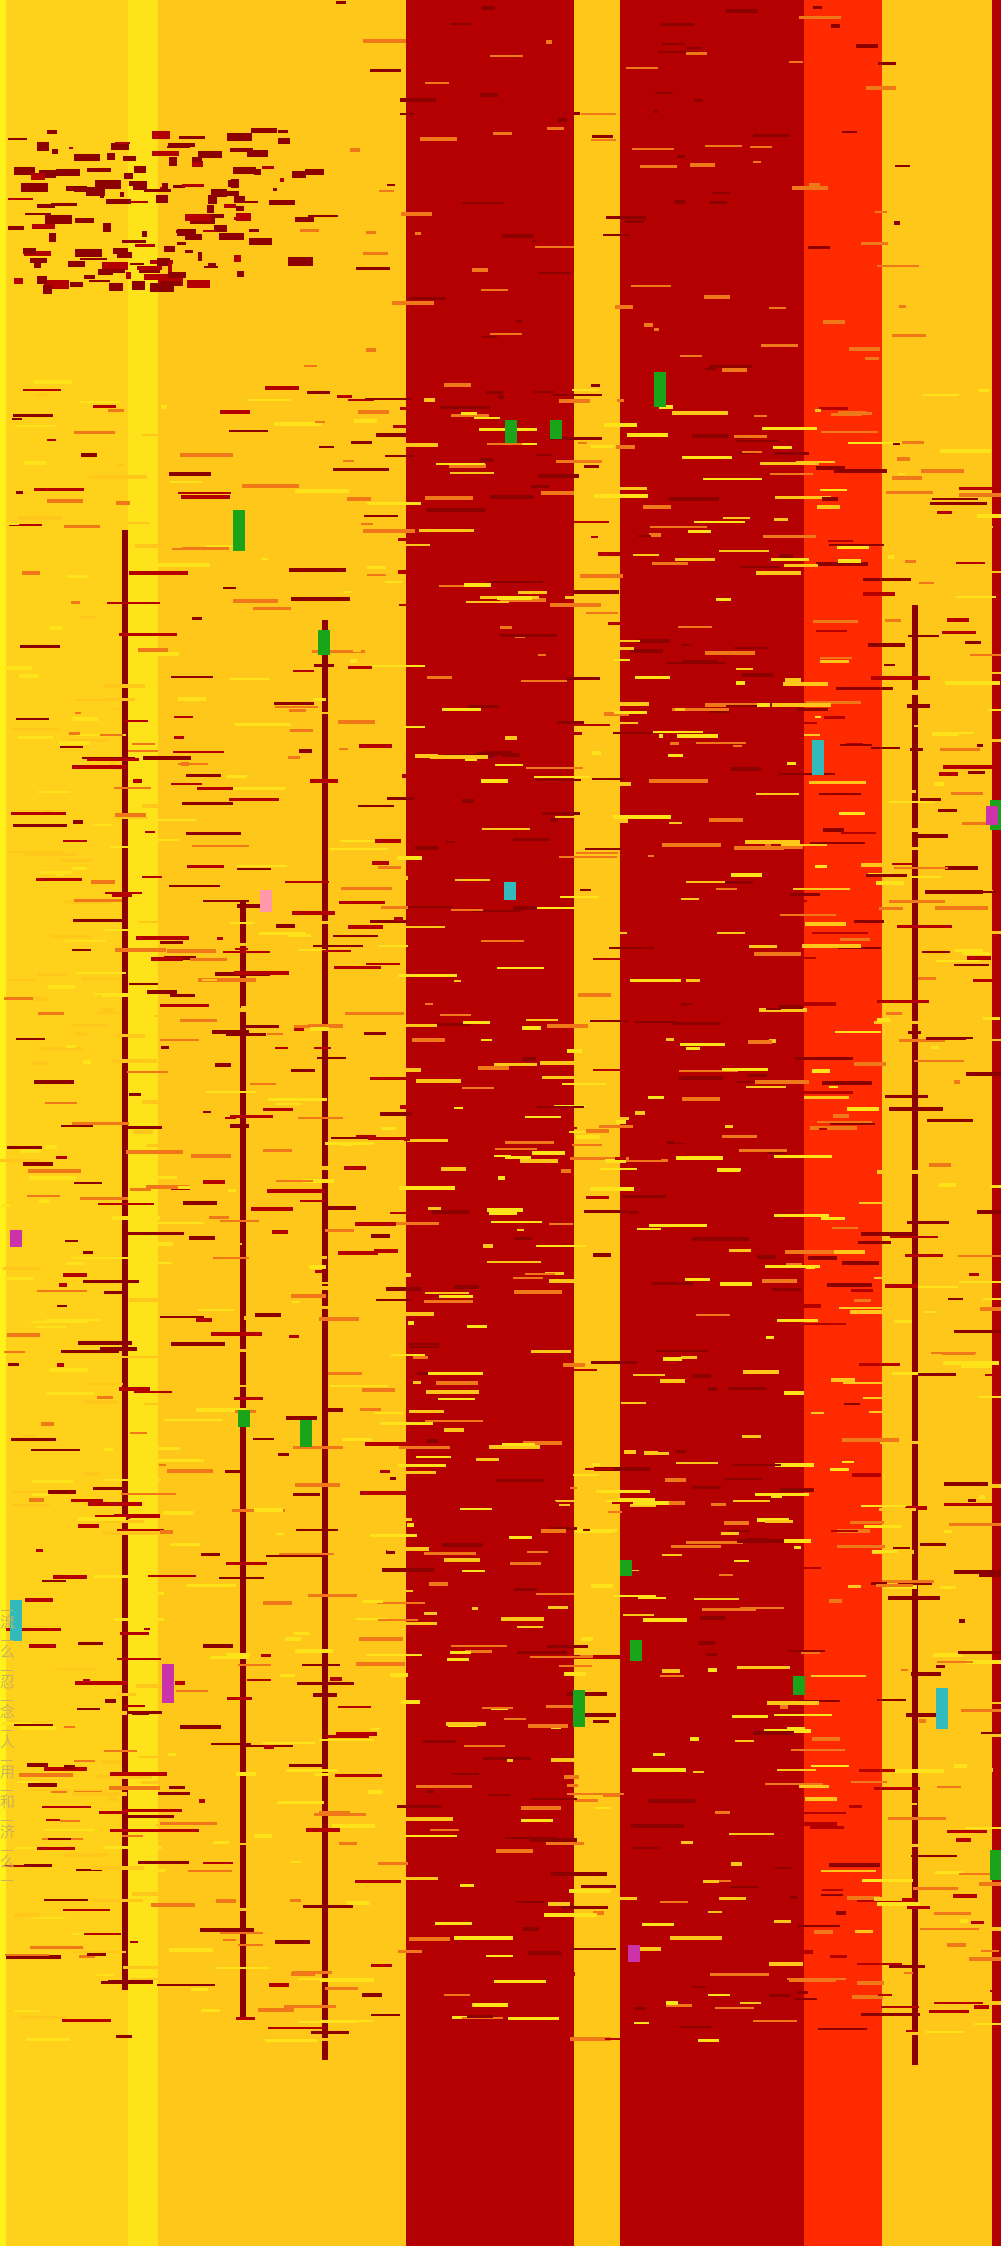 This screenshot has width=1001, height=2246. What do you see at coordinates (799, 1685) in the screenshot?
I see `accent-speck` at bounding box center [799, 1685].